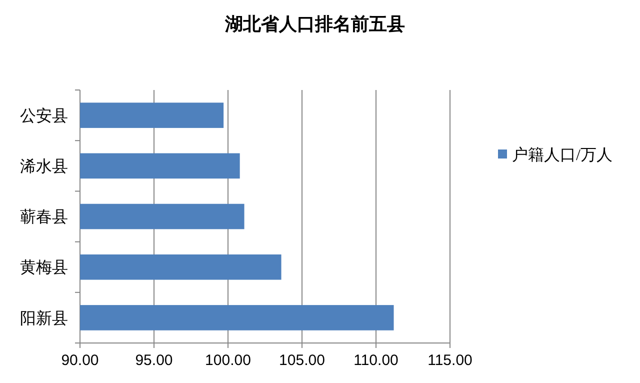 Image resolution: width=640 pixels, height=383 pixels. Describe the element at coordinates (80, 360) in the screenshot. I see `x-tick-label: 90.00` at that location.